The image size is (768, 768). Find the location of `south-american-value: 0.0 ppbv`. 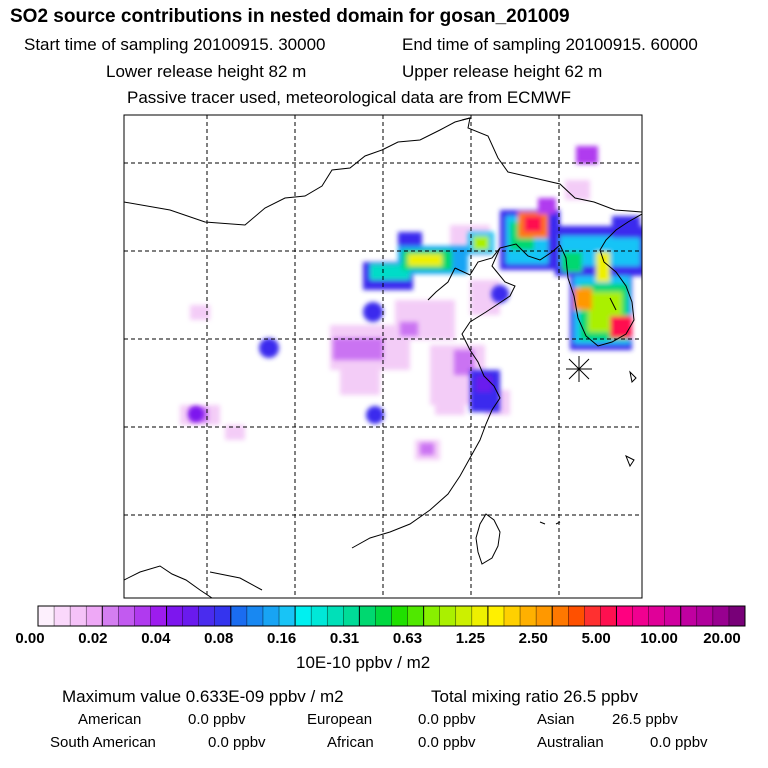

south-american-value: 0.0 ppbv is located at coordinates (237, 742).